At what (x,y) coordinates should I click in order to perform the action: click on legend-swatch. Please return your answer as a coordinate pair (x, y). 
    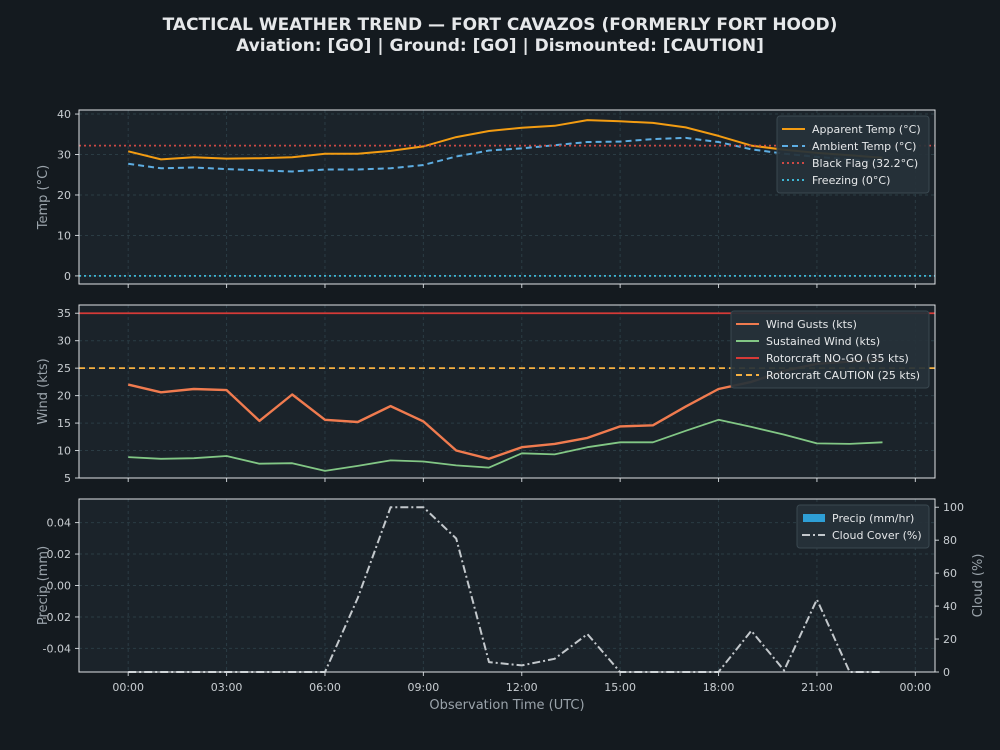
    Looking at the image, I should click on (814, 518).